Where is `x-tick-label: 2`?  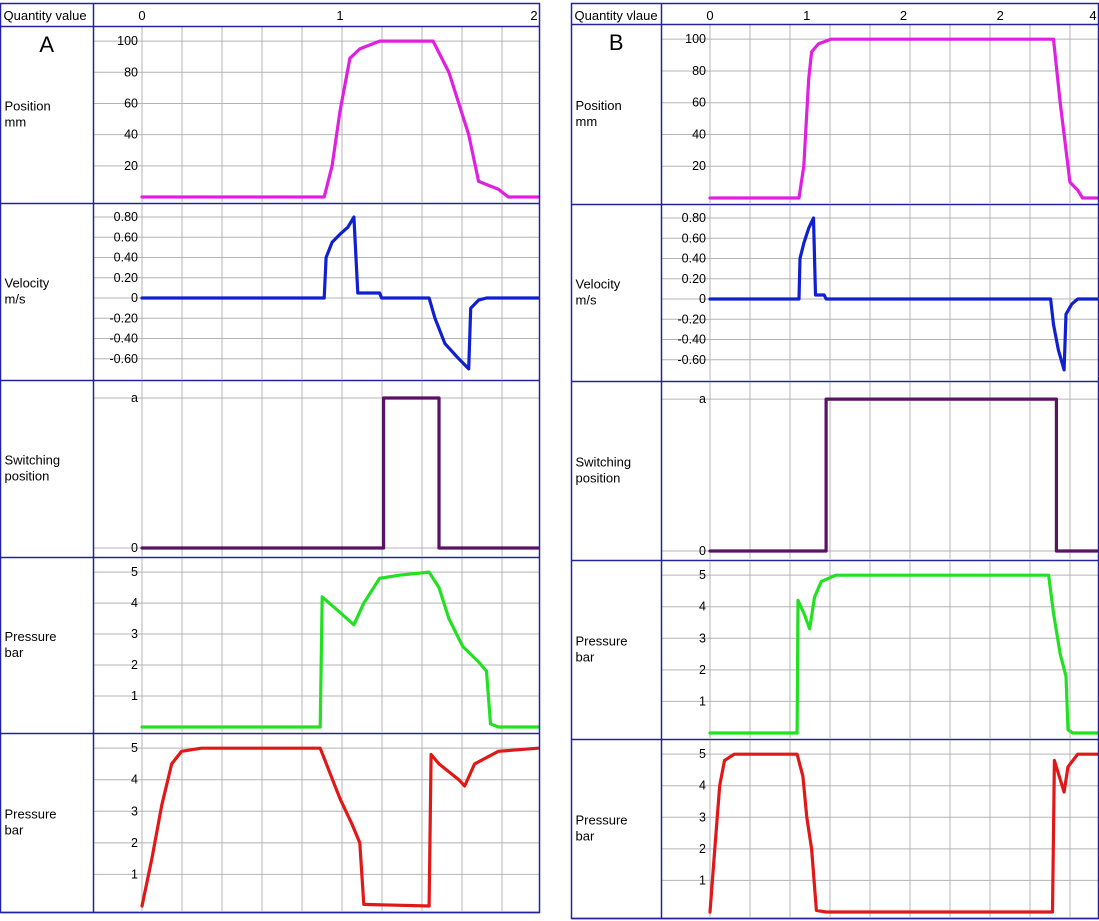 x-tick-label: 2 is located at coordinates (533, 15).